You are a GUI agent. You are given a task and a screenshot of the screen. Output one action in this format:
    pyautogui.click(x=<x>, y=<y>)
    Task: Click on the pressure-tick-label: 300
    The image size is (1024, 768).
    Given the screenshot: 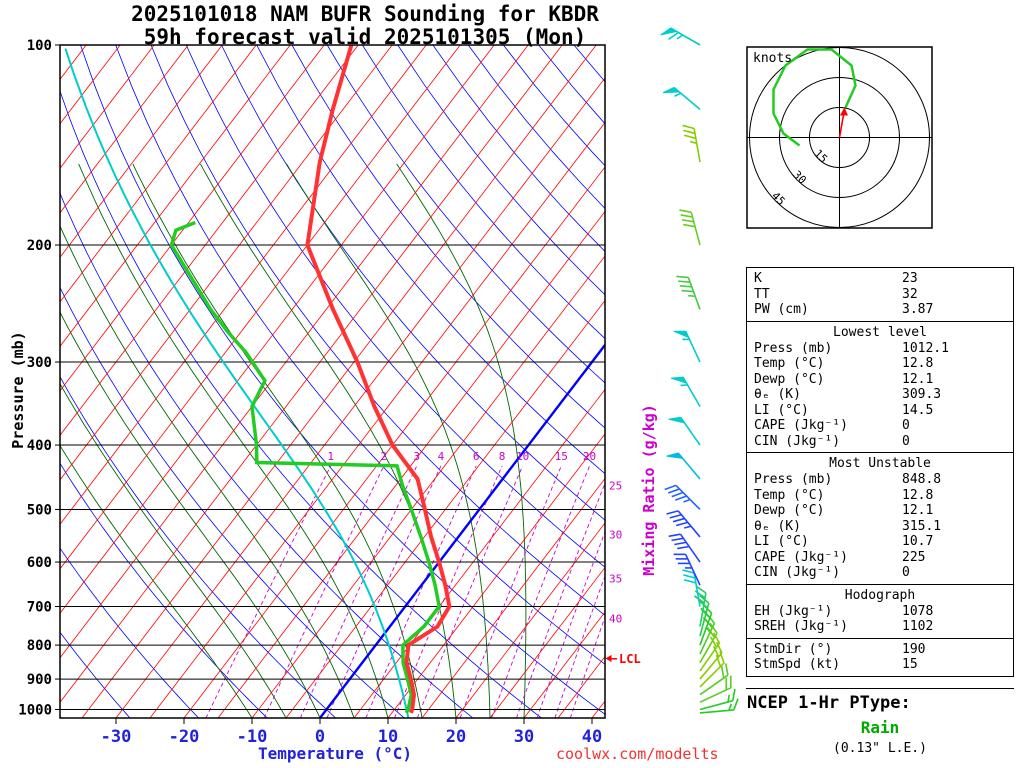 What is the action you would take?
    pyautogui.click(x=39, y=363)
    